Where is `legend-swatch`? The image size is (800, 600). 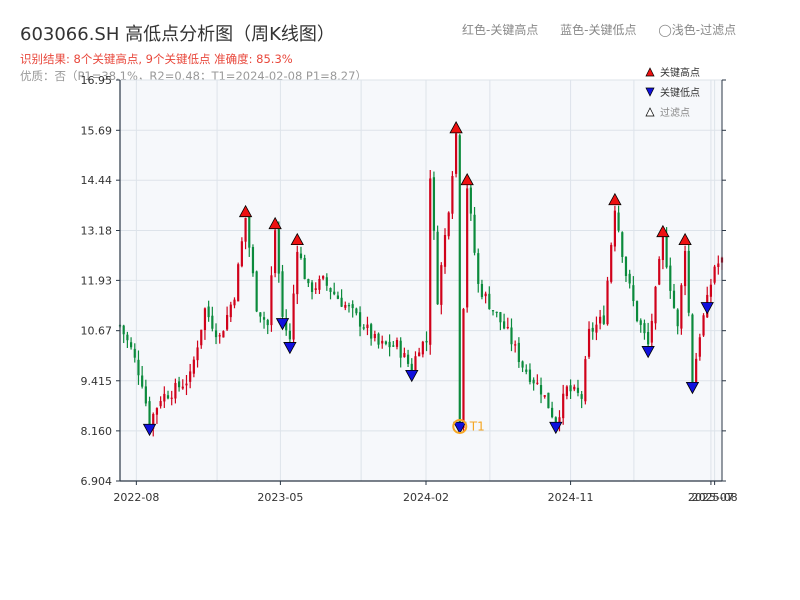
legend-swatch is located at coordinates (650, 112).